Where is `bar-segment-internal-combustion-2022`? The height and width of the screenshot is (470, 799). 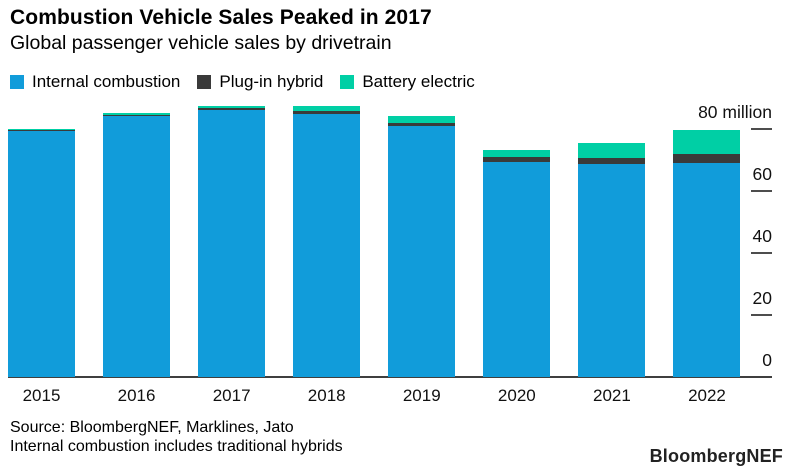
bar-segment-internal-combustion-2022 is located at coordinates (707, 270).